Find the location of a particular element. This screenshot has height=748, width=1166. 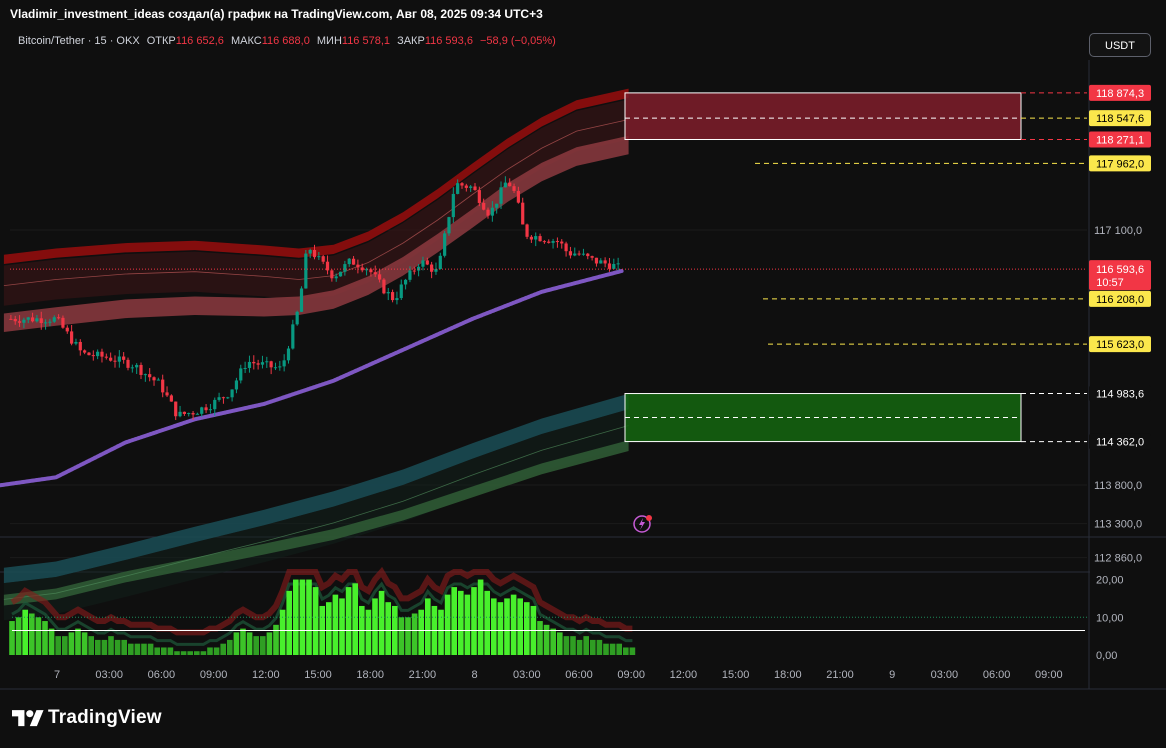

price-level-tag: 118 874,3 is located at coordinates (1120, 92).